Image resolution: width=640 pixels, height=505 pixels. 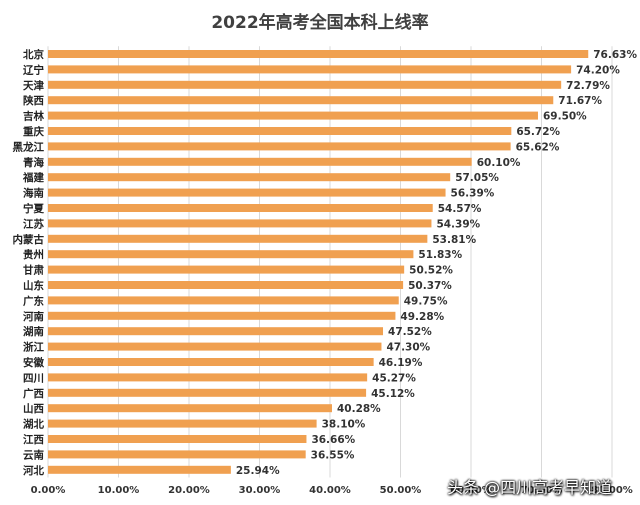 What do you see at coordinates (33, 408) in the screenshot?
I see `category-label: 山西` at bounding box center [33, 408].